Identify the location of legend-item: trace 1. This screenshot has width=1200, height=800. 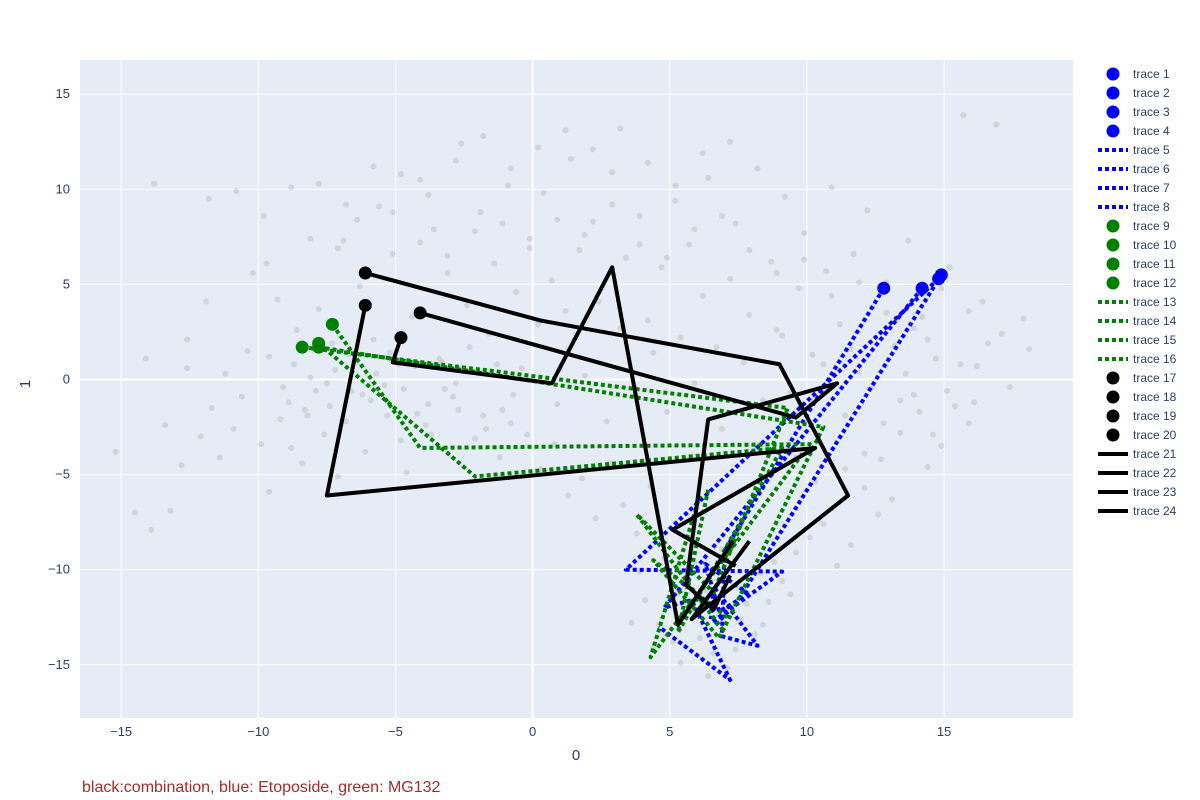
(1138, 74).